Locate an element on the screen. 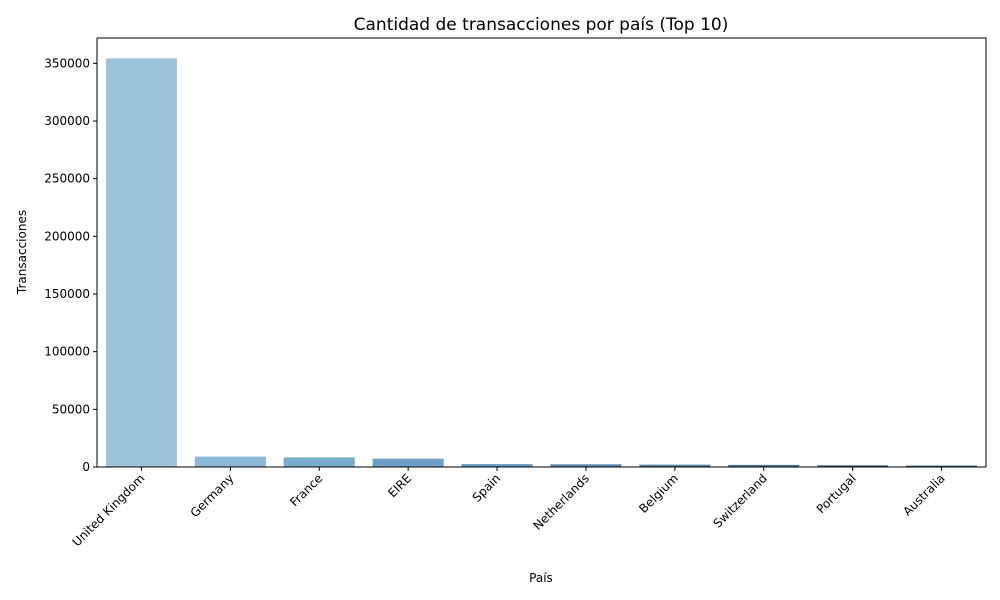 This screenshot has height=600, width=1000. x-tick-label: Switzerland is located at coordinates (739, 500).